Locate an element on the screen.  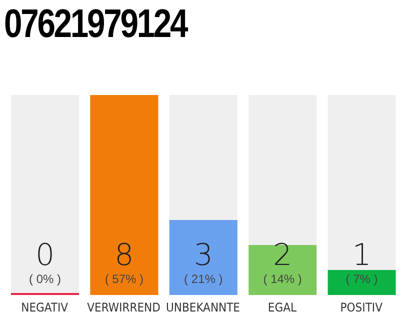
x-tick-label: POSITIV is located at coordinates (362, 307).